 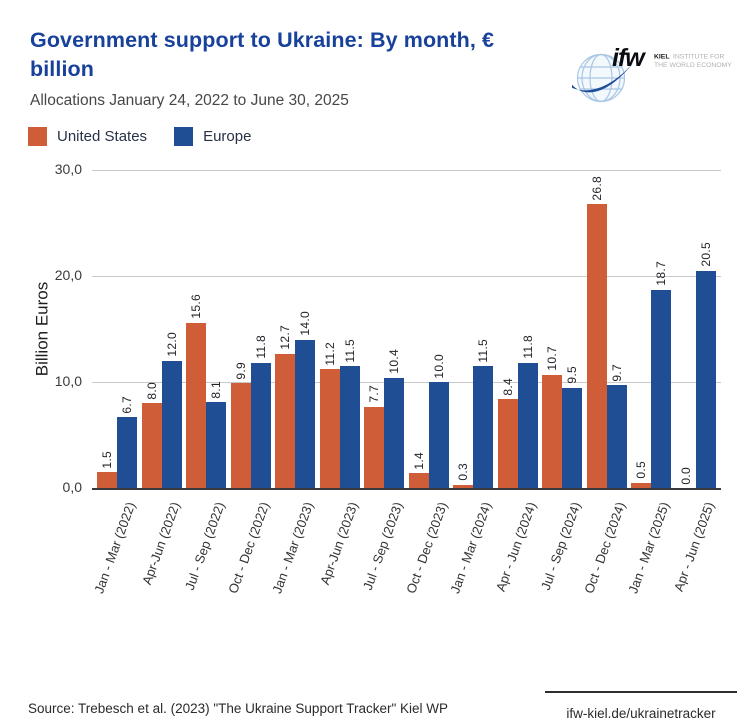 I want to click on bar-group: 11.2 11.5, so click(x=339, y=413).